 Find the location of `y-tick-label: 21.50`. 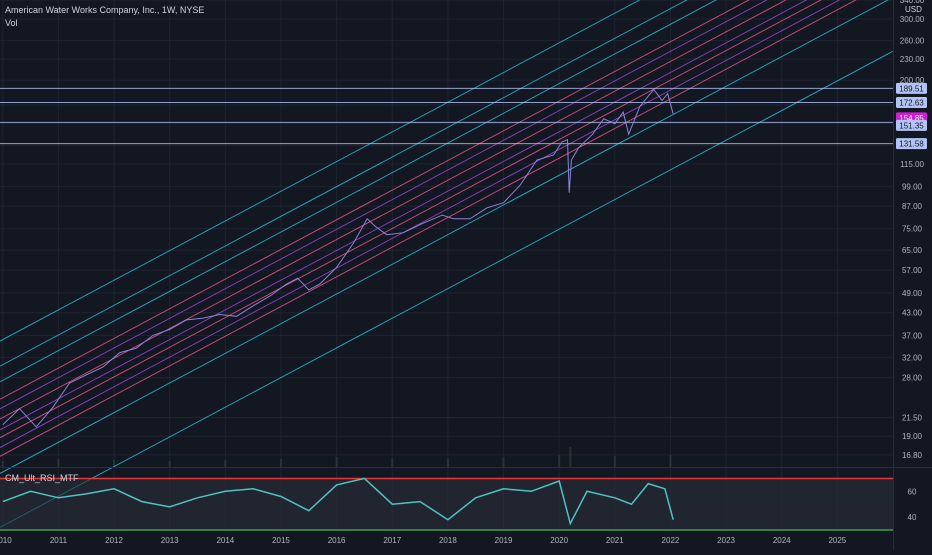

y-tick-label: 21.50 is located at coordinates (912, 418).